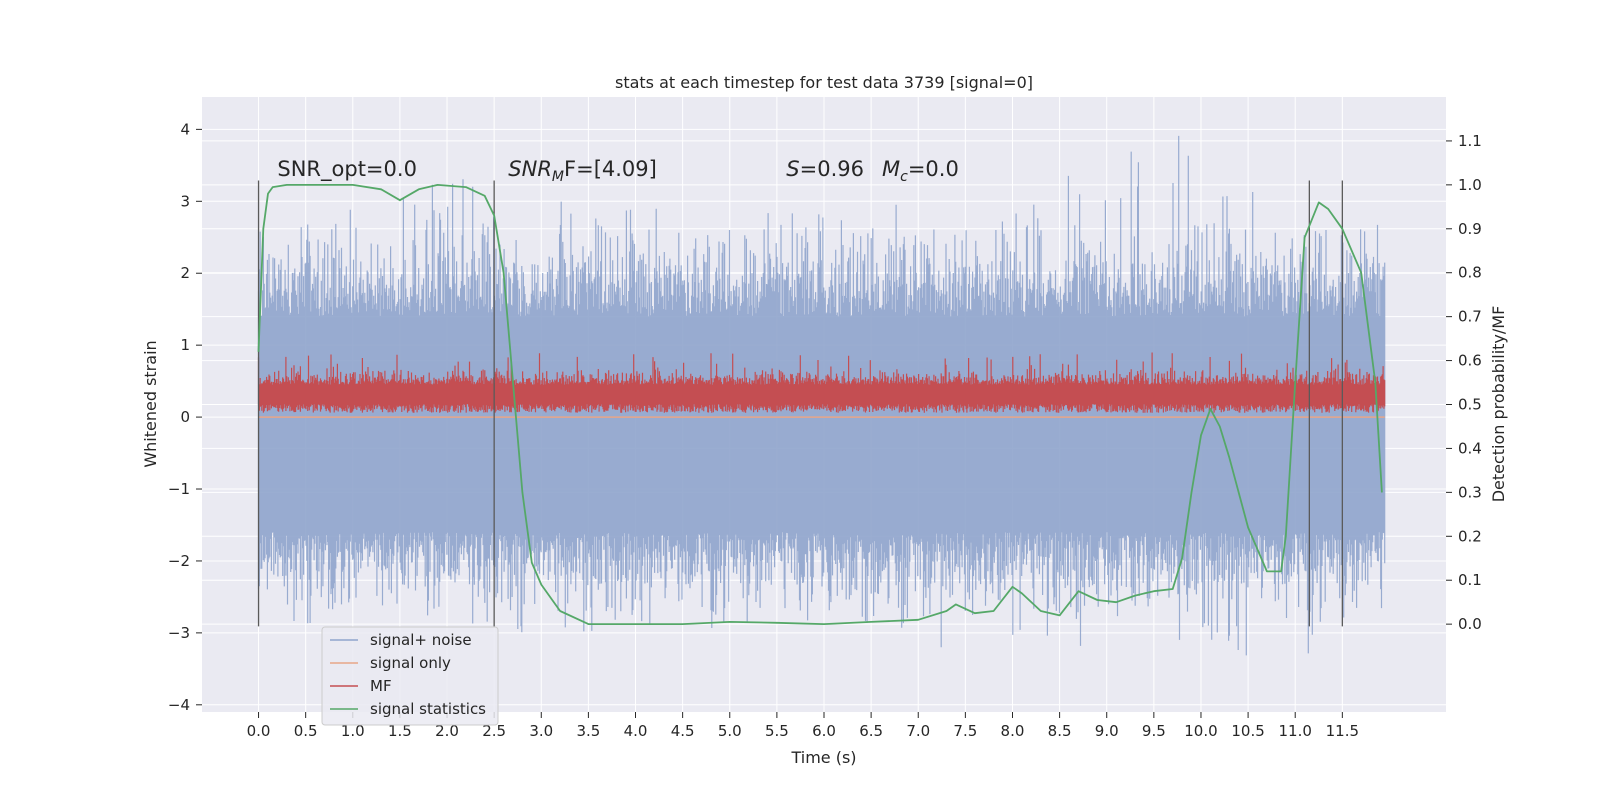  I want to click on legend-entry-signal-only: signal only, so click(390, 663).